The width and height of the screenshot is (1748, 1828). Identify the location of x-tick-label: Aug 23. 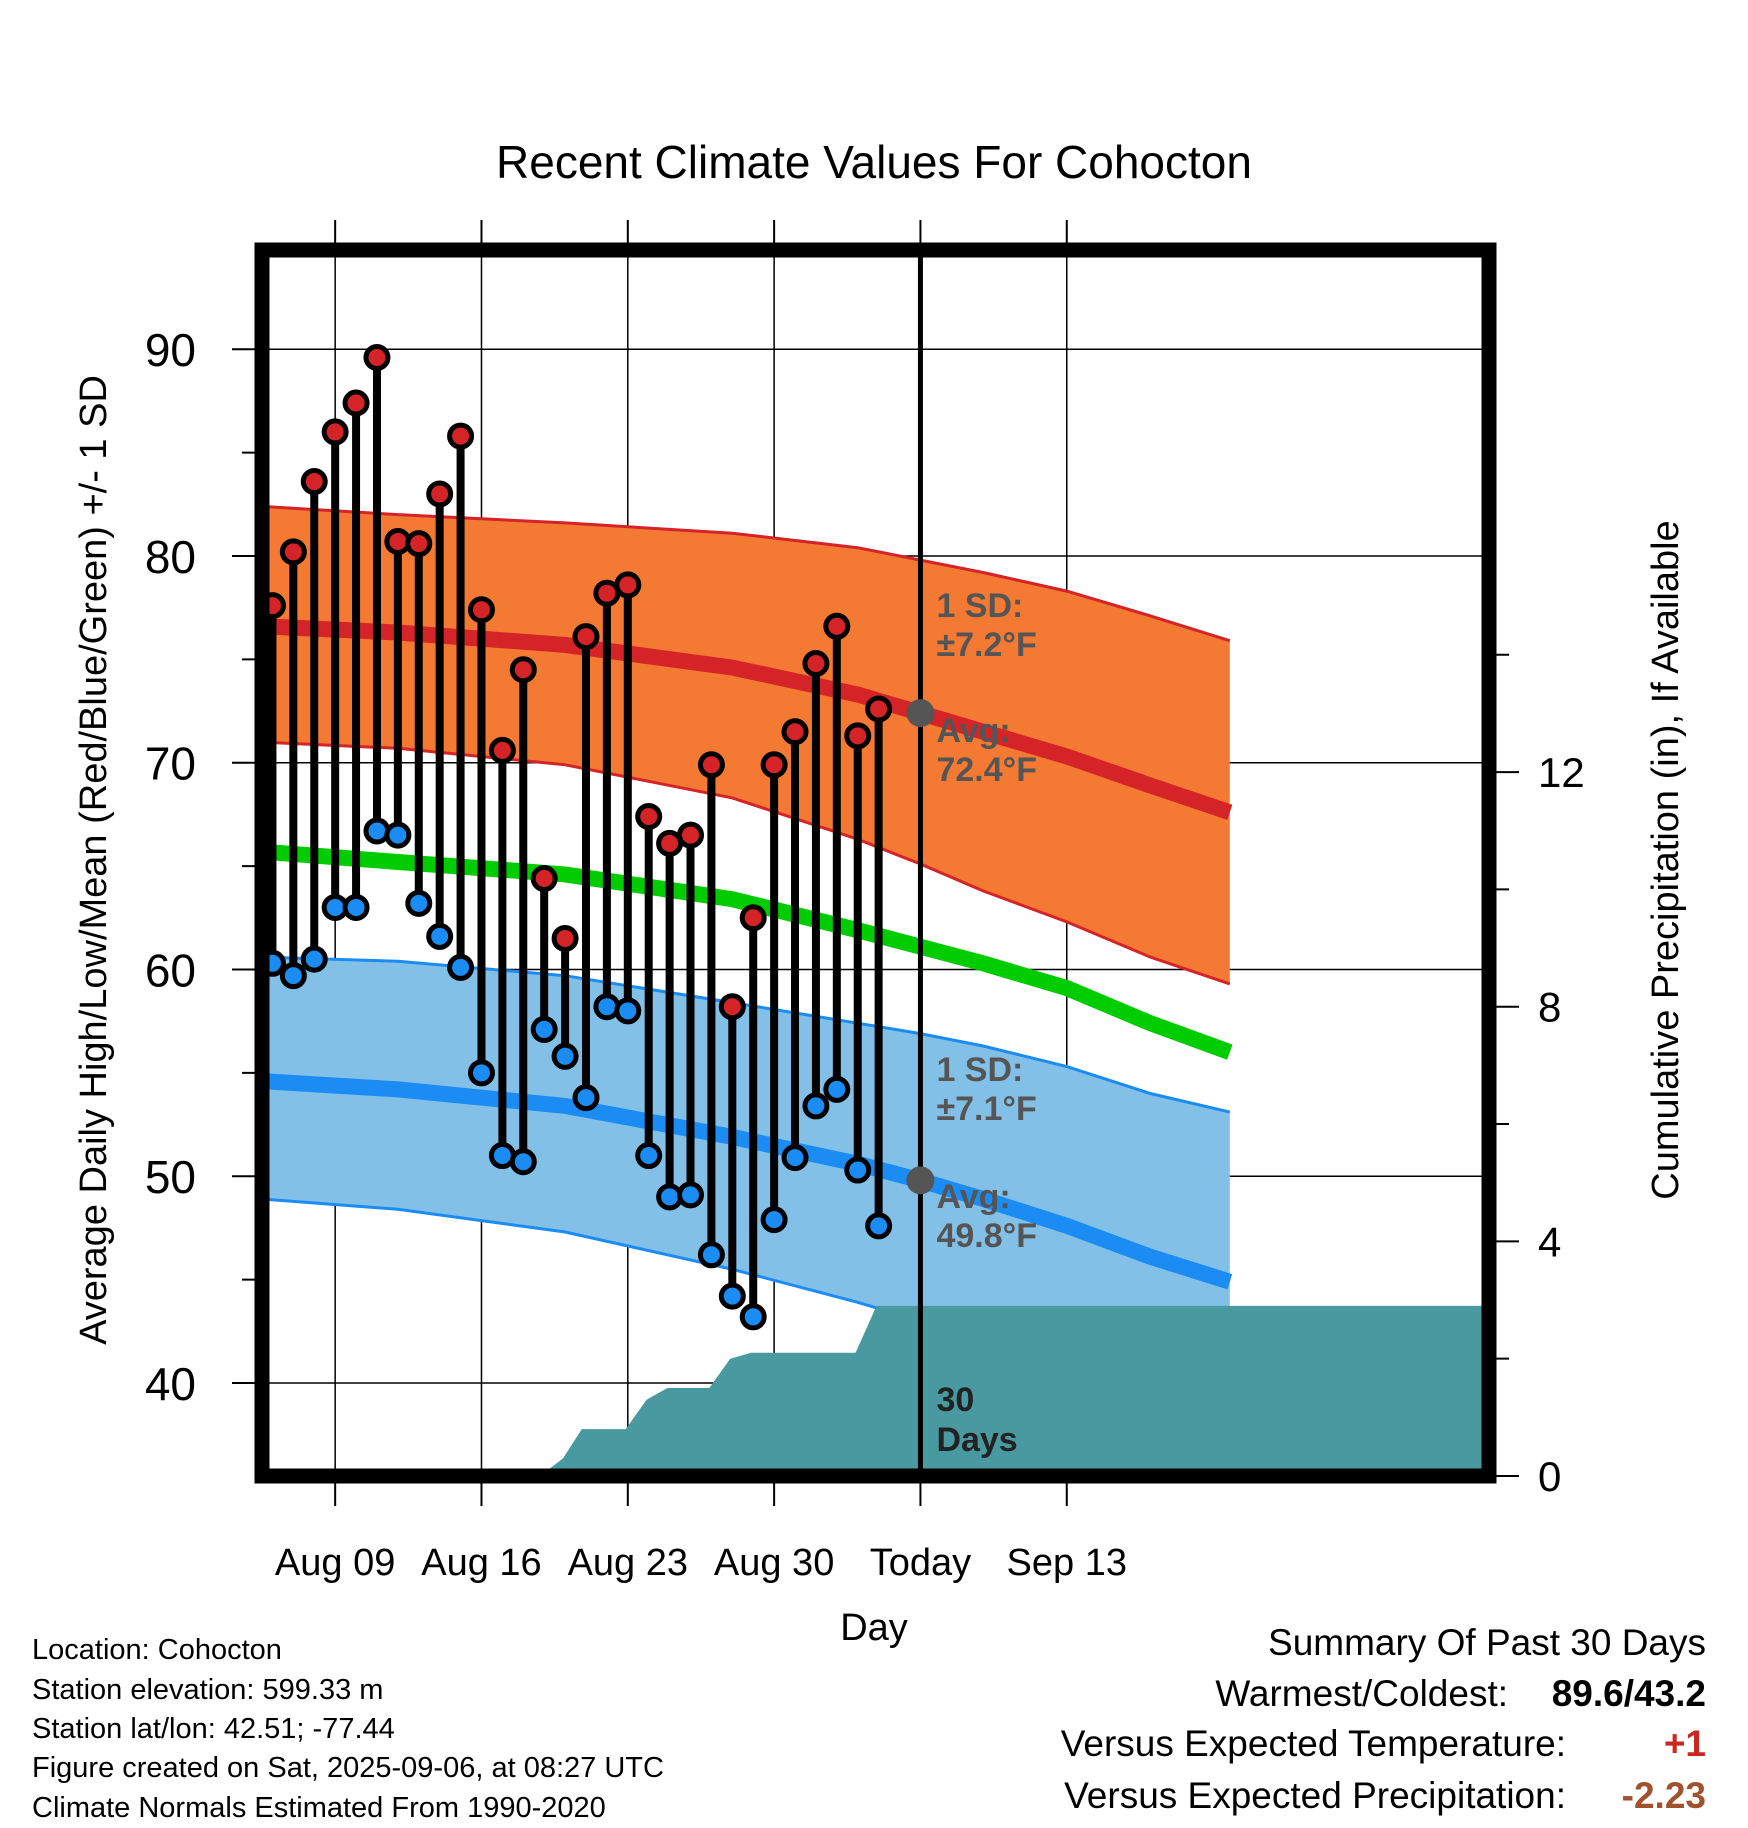
(628, 1563).